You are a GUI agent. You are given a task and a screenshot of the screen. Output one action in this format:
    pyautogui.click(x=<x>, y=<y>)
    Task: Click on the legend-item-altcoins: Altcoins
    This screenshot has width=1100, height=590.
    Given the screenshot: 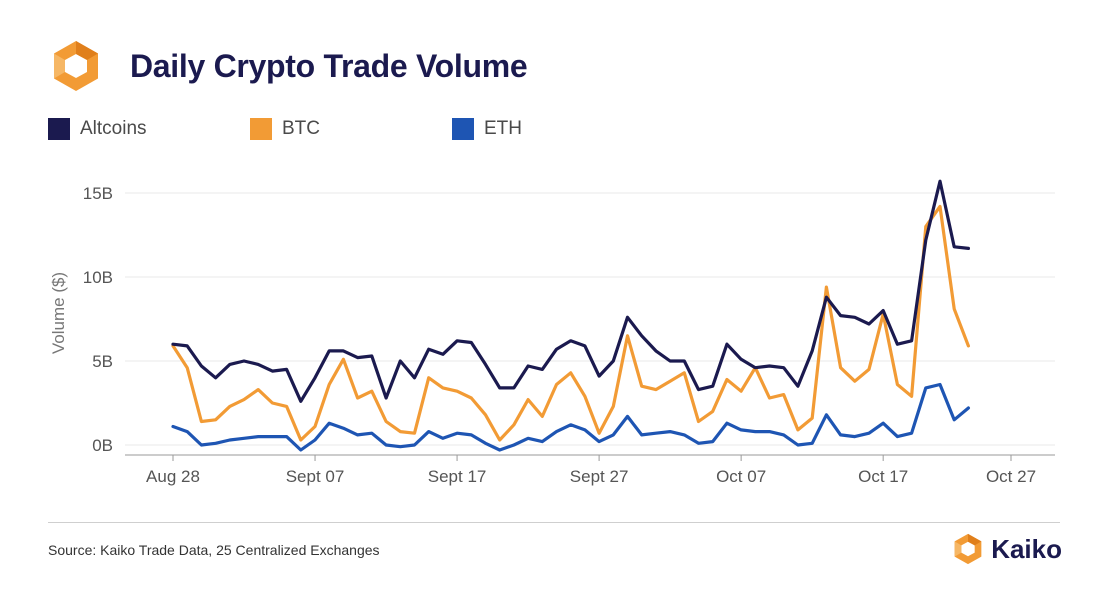 What is the action you would take?
    pyautogui.click(x=149, y=129)
    